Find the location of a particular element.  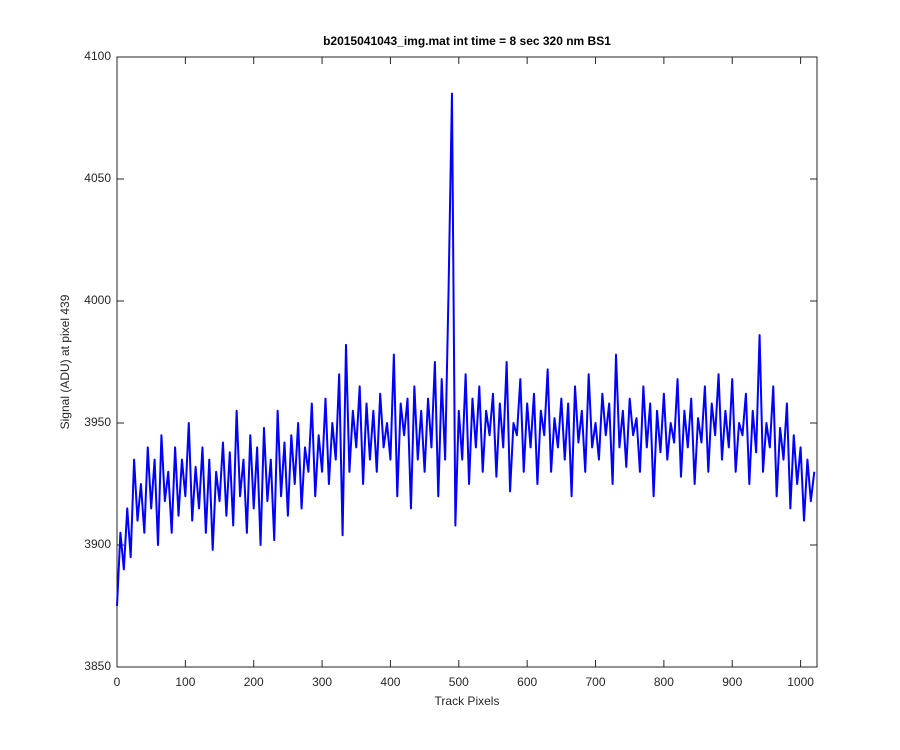

y-tick-label: 3850 is located at coordinates (97, 666).